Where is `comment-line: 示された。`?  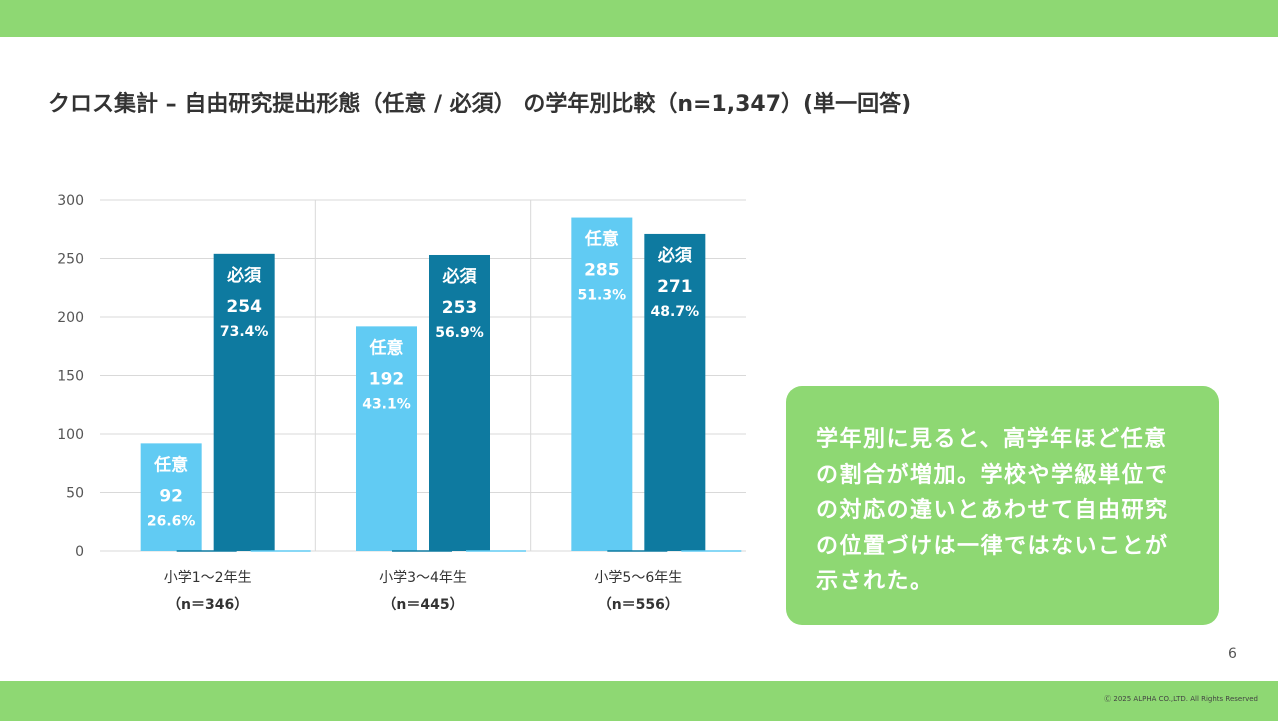
comment-line: 示された。 is located at coordinates (875, 581).